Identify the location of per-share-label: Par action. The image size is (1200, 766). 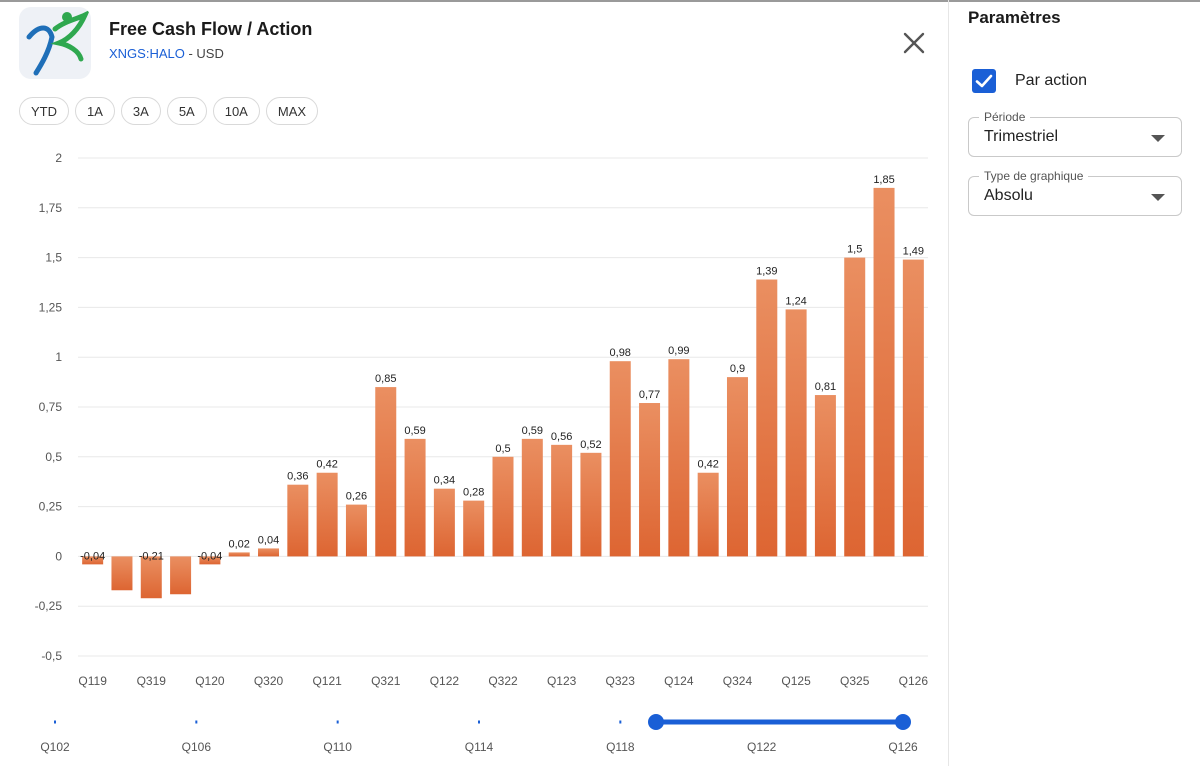
(1051, 80).